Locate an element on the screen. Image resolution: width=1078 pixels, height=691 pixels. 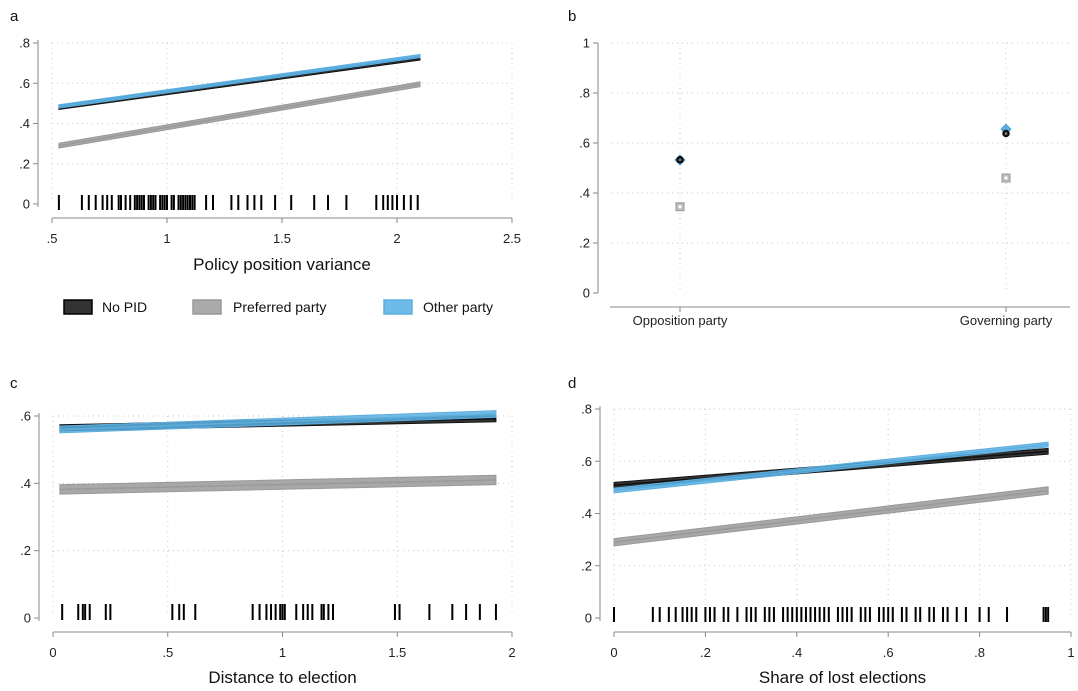
legend-label-preferred-party: Preferred party is located at coordinates (279, 307).